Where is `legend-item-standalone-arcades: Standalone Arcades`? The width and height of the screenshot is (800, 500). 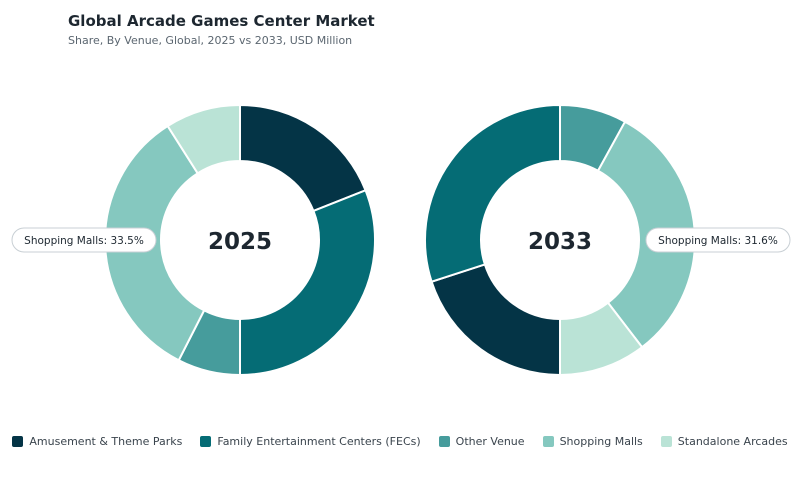 legend-item-standalone-arcades: Standalone Arcades is located at coordinates (724, 441).